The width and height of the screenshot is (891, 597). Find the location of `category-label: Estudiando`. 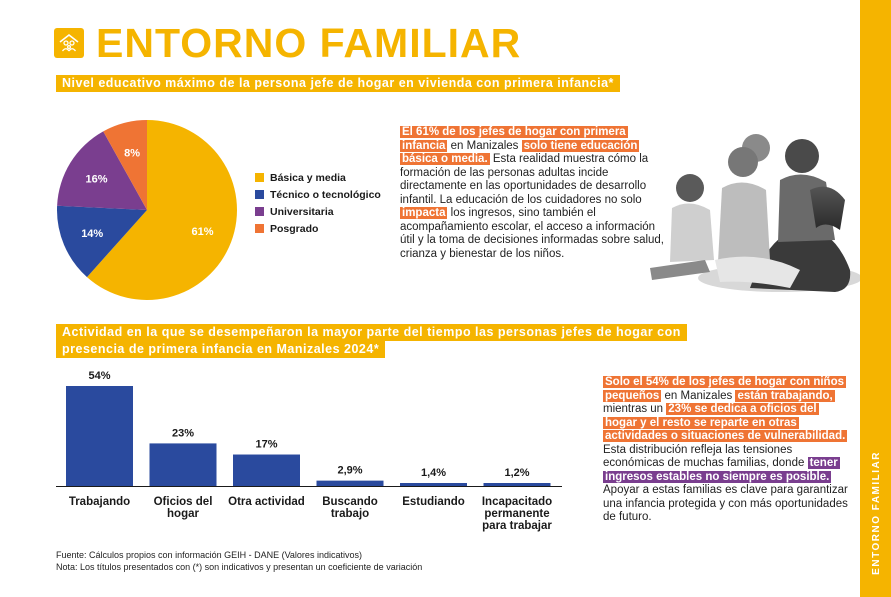

category-label: Estudiando is located at coordinates (433, 502).